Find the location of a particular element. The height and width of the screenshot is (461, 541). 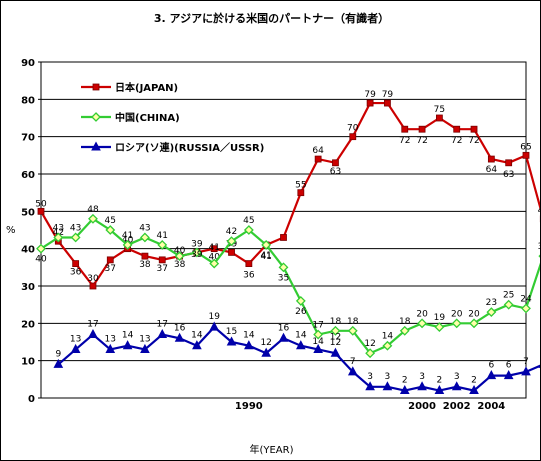

data-label: 64 is located at coordinates (318, 151).